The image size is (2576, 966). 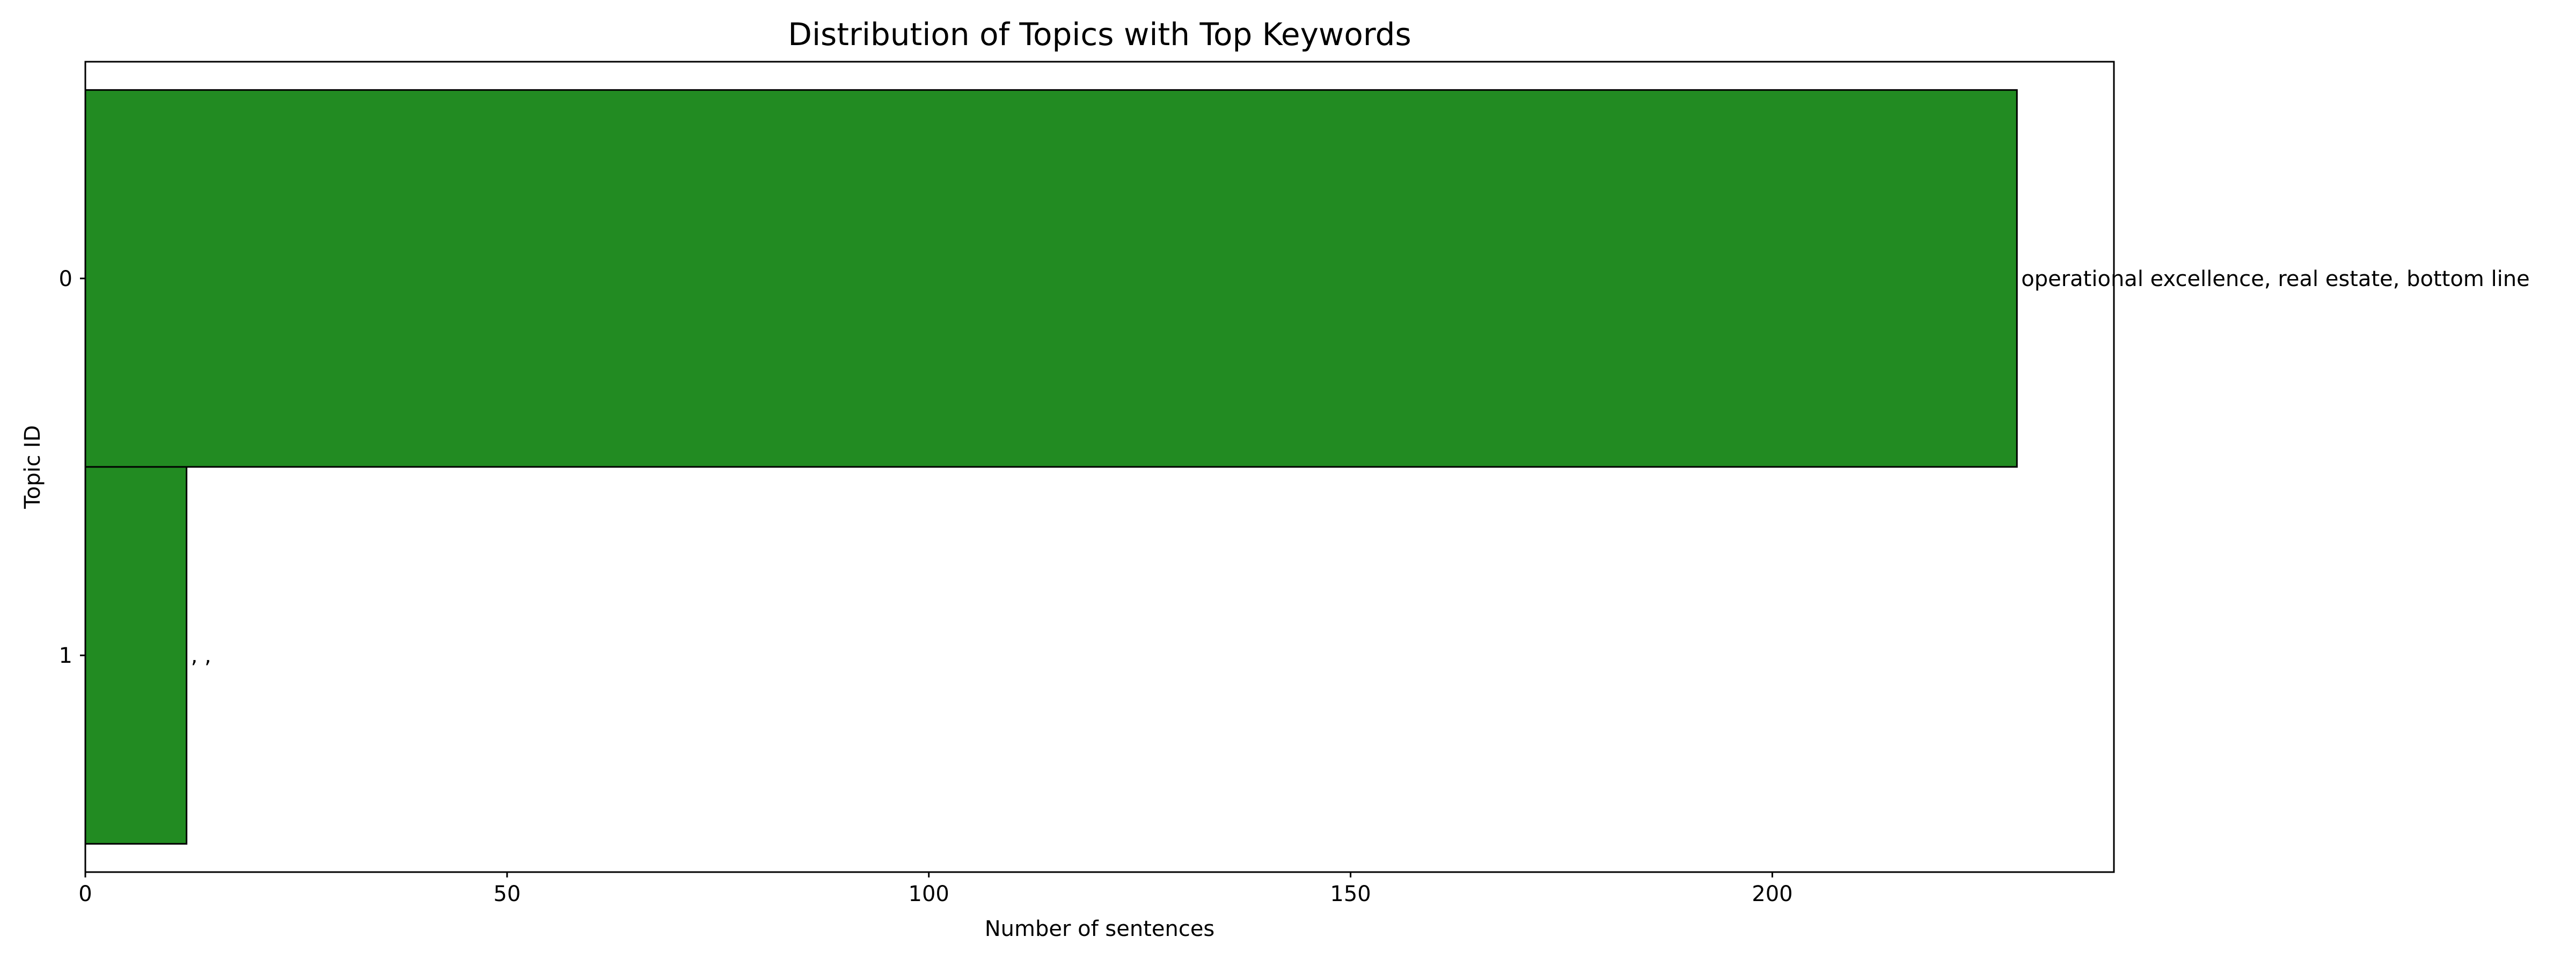 What do you see at coordinates (1100, 929) in the screenshot?
I see `x-axis-label: Number of sentences` at bounding box center [1100, 929].